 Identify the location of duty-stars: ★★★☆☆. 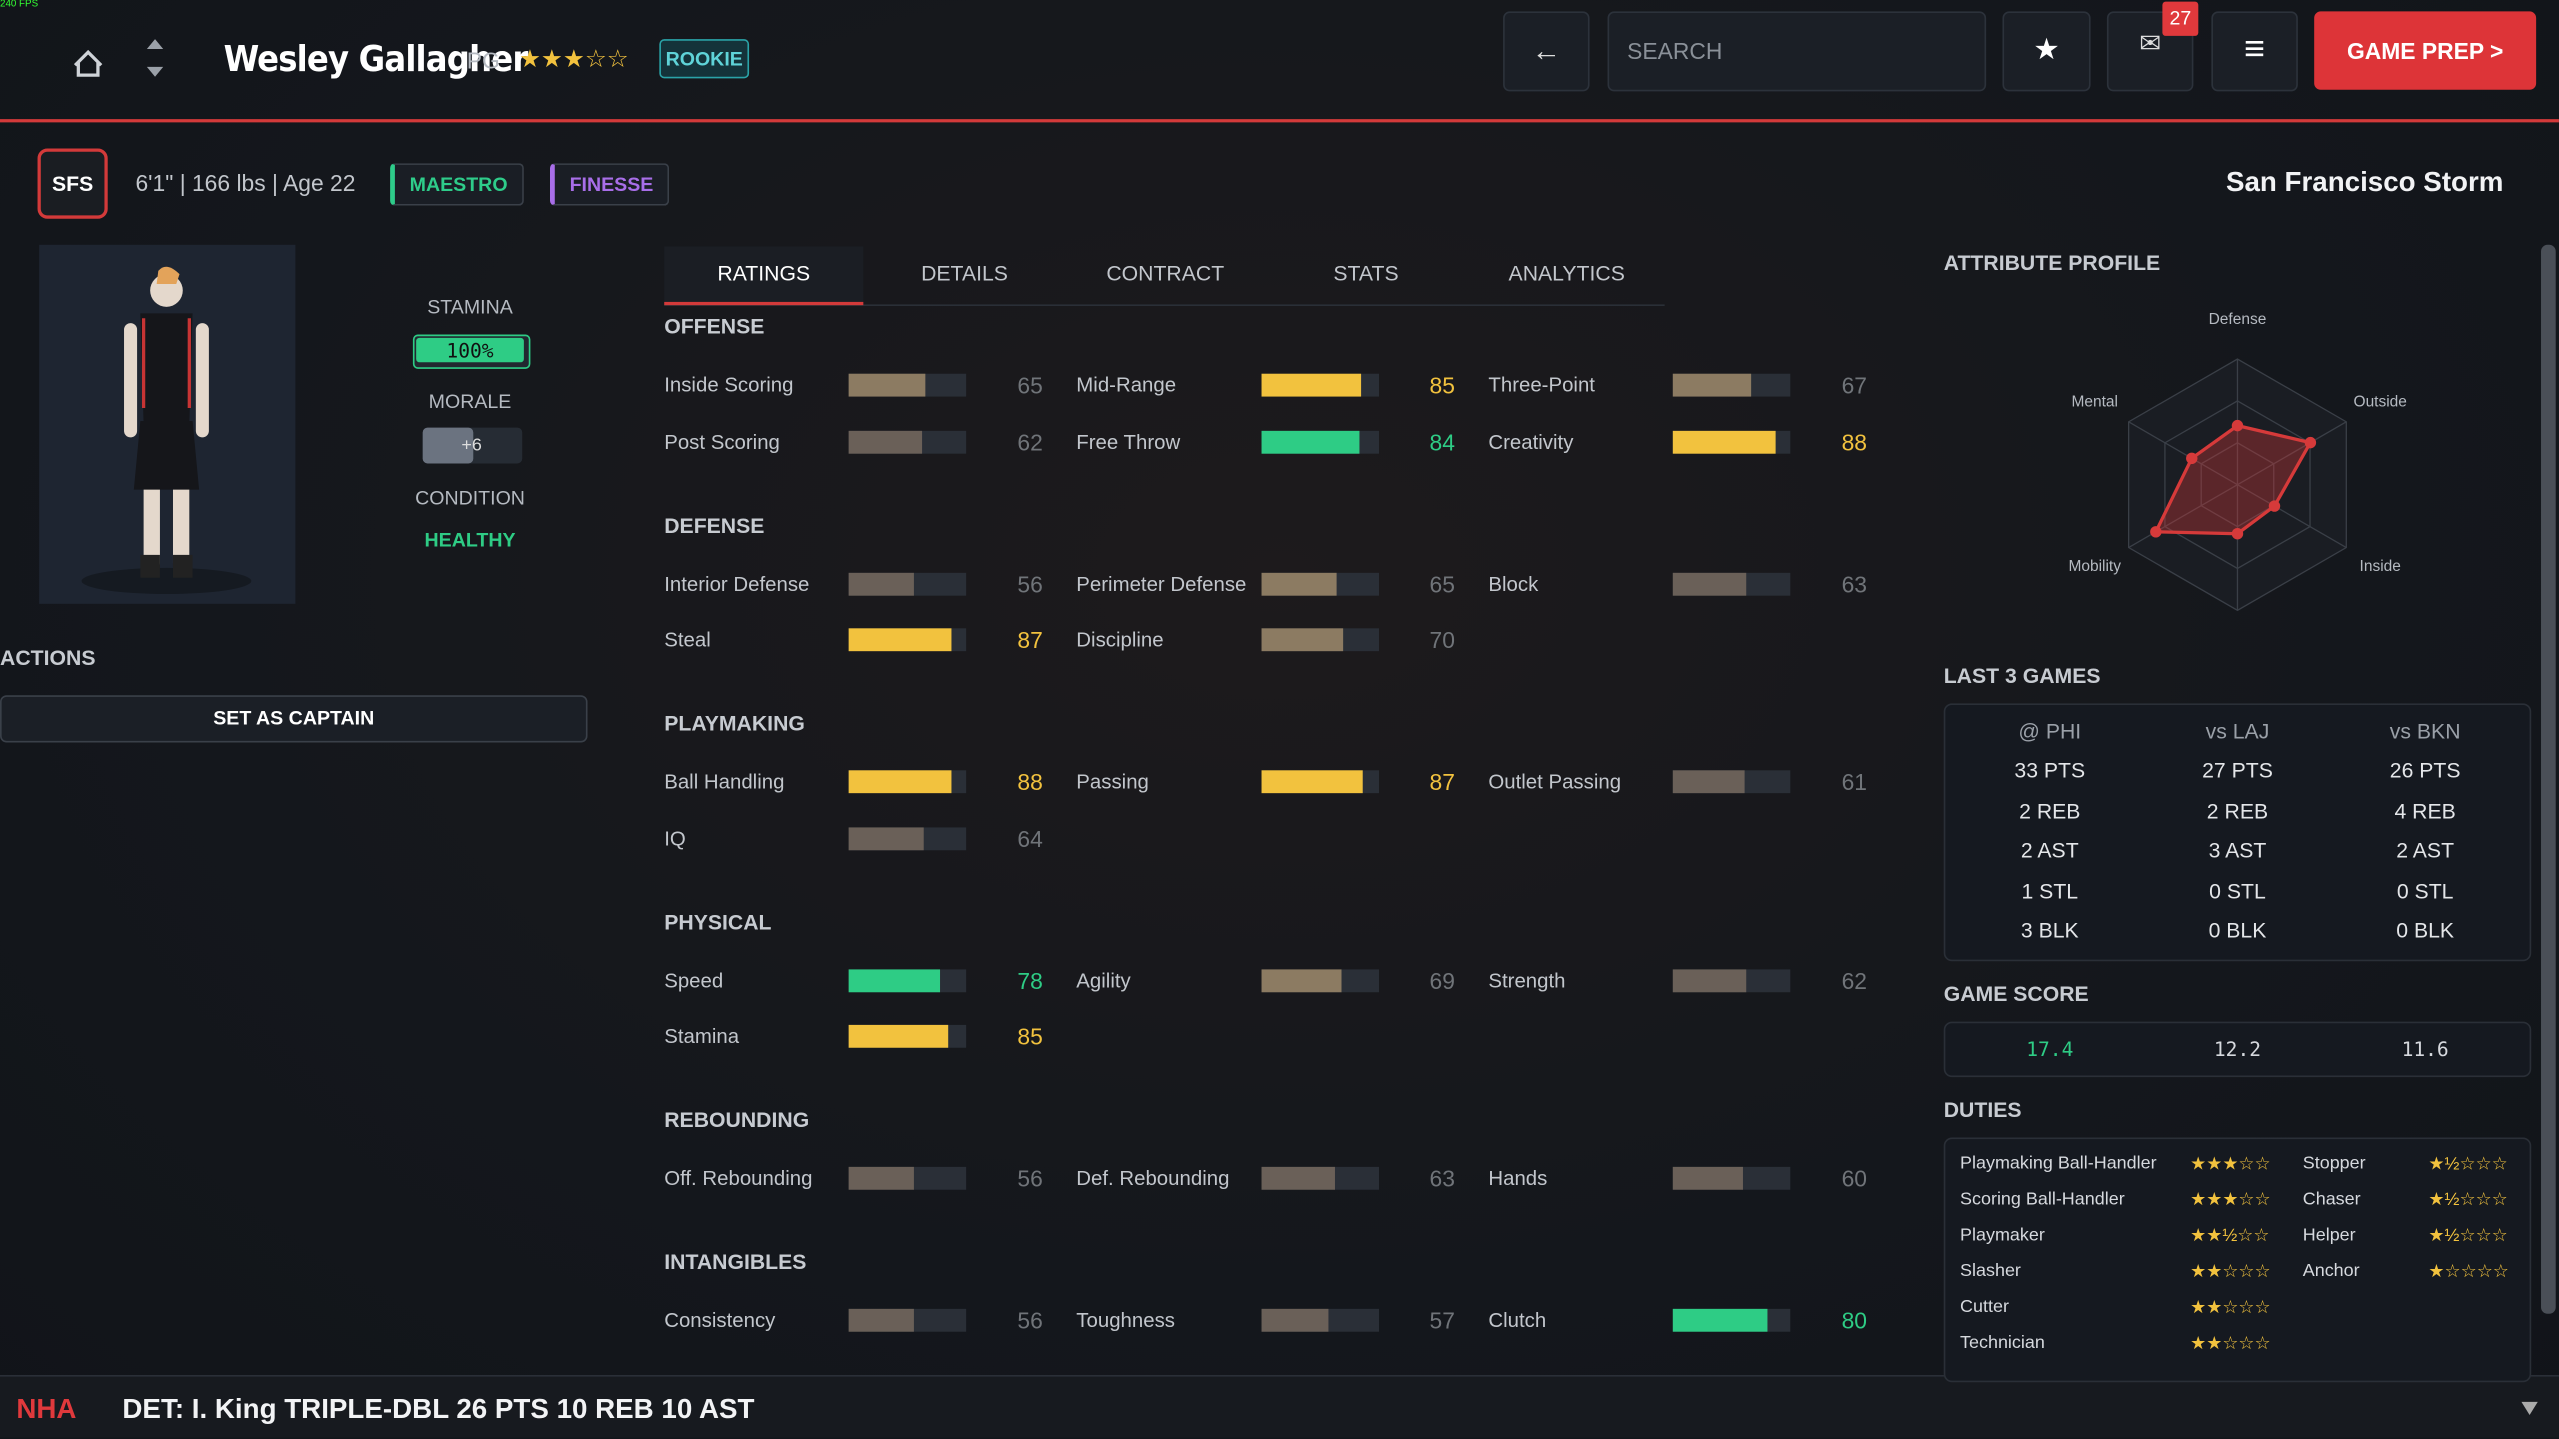
(2230, 1164).